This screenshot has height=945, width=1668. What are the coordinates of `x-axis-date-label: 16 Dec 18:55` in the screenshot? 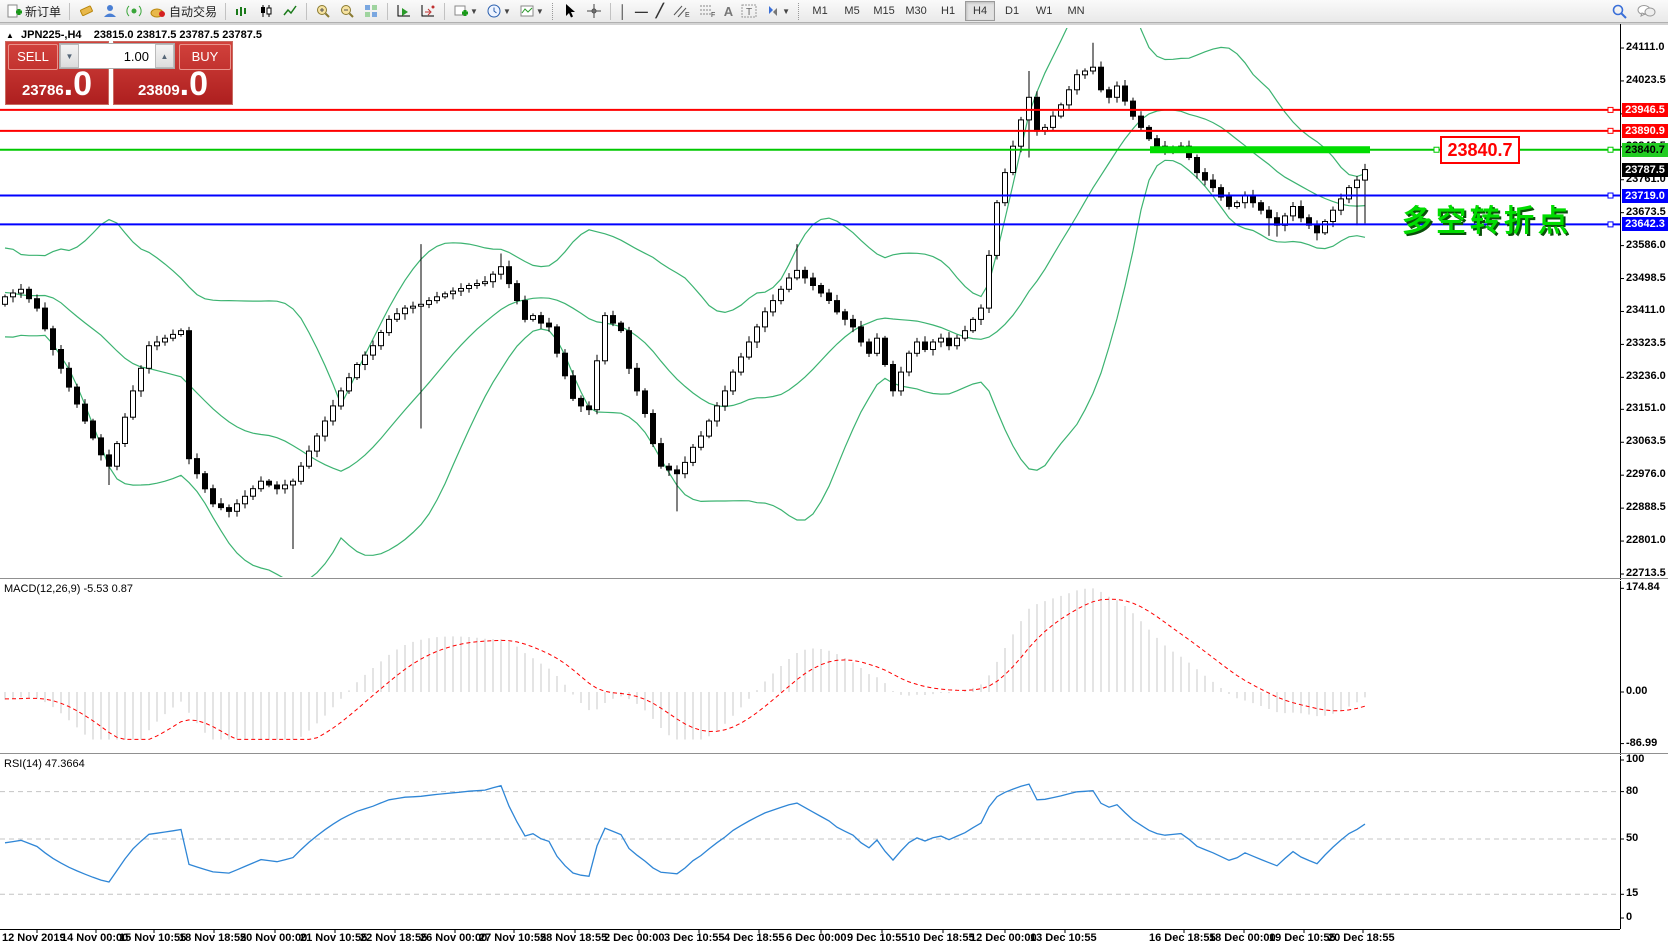 It's located at (1182, 938).